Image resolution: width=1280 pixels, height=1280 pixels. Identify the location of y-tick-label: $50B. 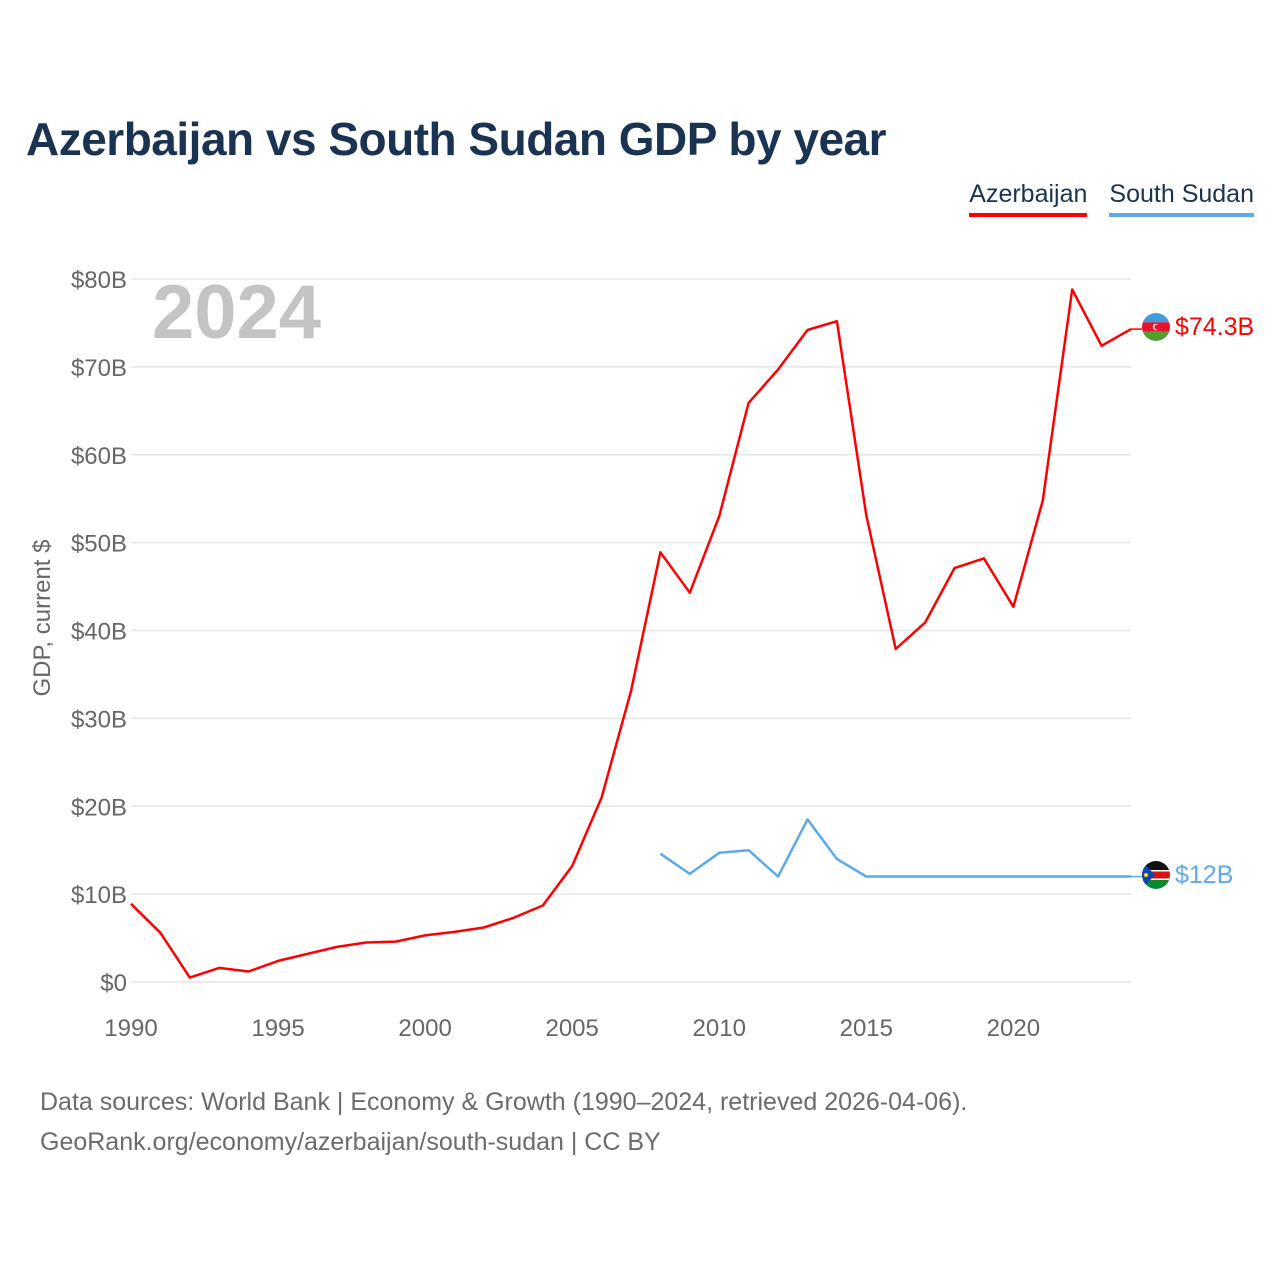
(99, 544).